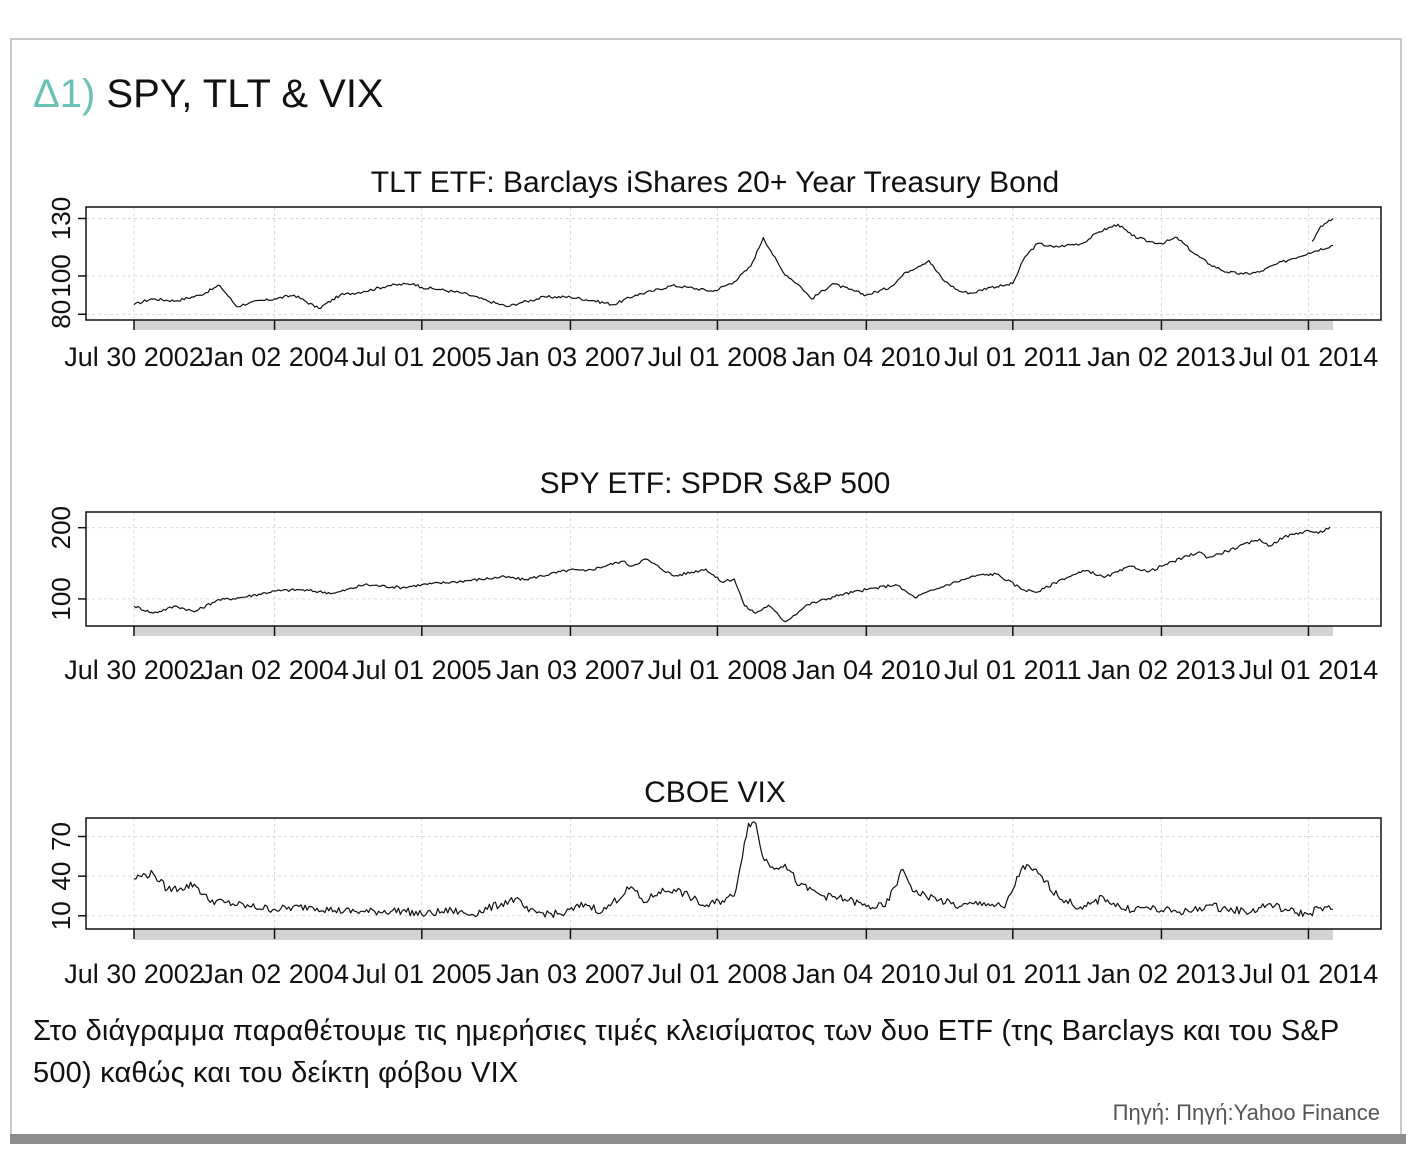  Describe the element at coordinates (64, 94) in the screenshot. I see `figure-number: Δ1)` at that location.